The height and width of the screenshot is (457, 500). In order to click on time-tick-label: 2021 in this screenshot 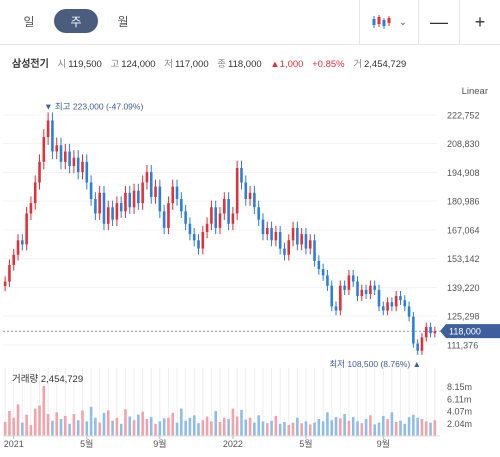, I will do `click(14, 444)`.